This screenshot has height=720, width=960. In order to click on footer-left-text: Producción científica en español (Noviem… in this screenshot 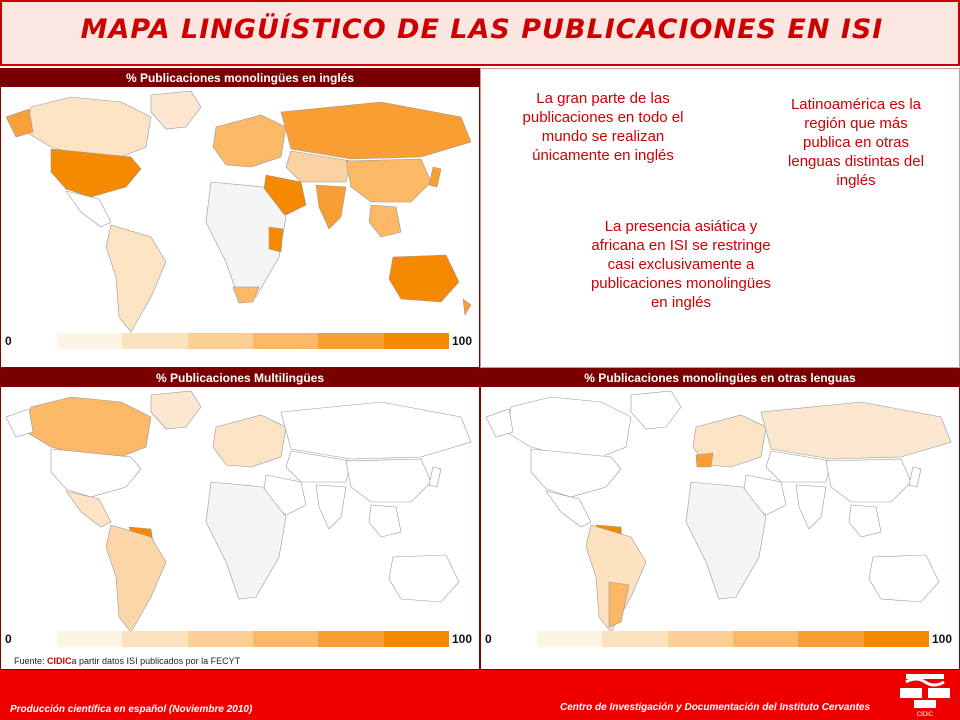, I will do `click(131, 709)`.